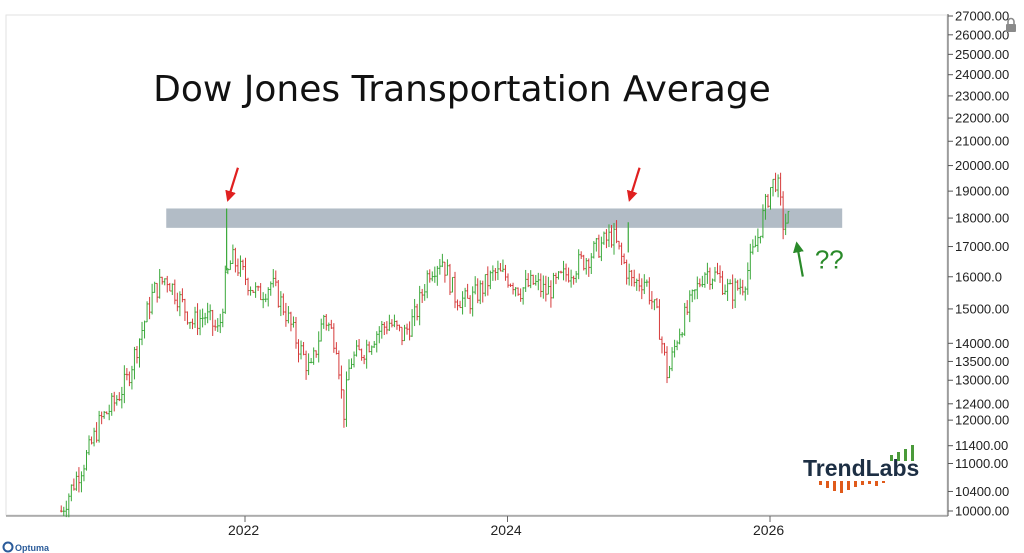 The height and width of the screenshot is (553, 1024). What do you see at coordinates (981, 445) in the screenshot?
I see `y-tick-label: 11400.00` at bounding box center [981, 445].